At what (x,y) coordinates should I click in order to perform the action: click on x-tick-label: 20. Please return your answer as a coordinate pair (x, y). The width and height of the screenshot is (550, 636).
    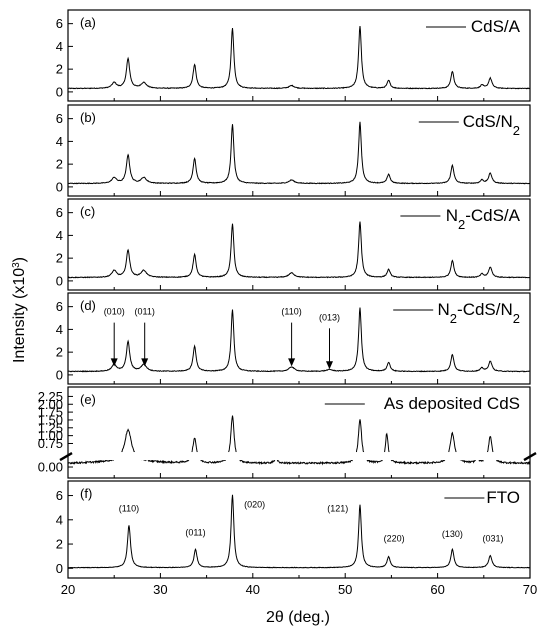
    Looking at the image, I should click on (68, 589).